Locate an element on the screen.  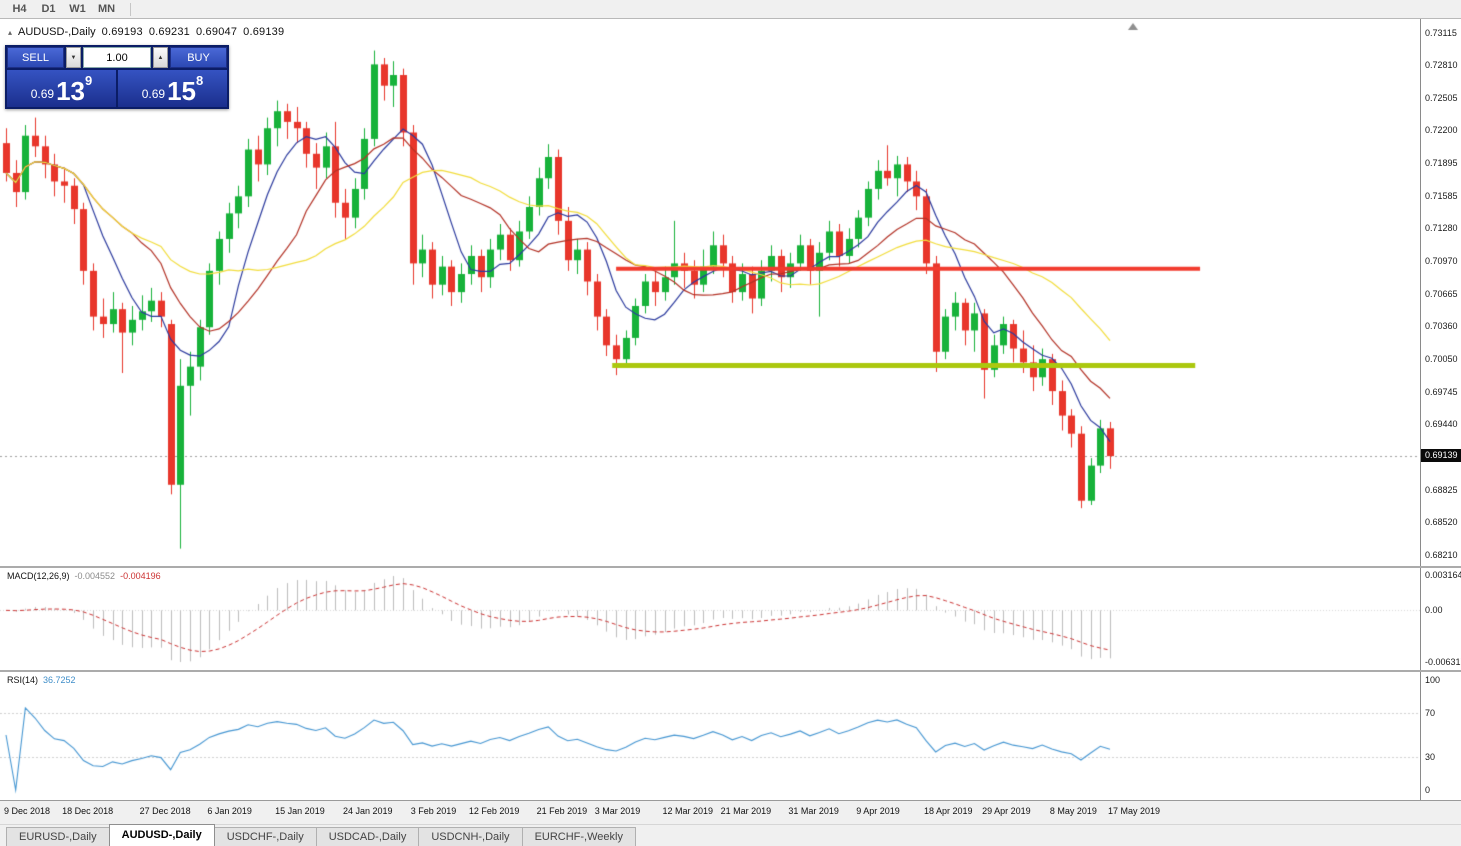
volume-increase-button: ▲ is located at coordinates (160, 57).